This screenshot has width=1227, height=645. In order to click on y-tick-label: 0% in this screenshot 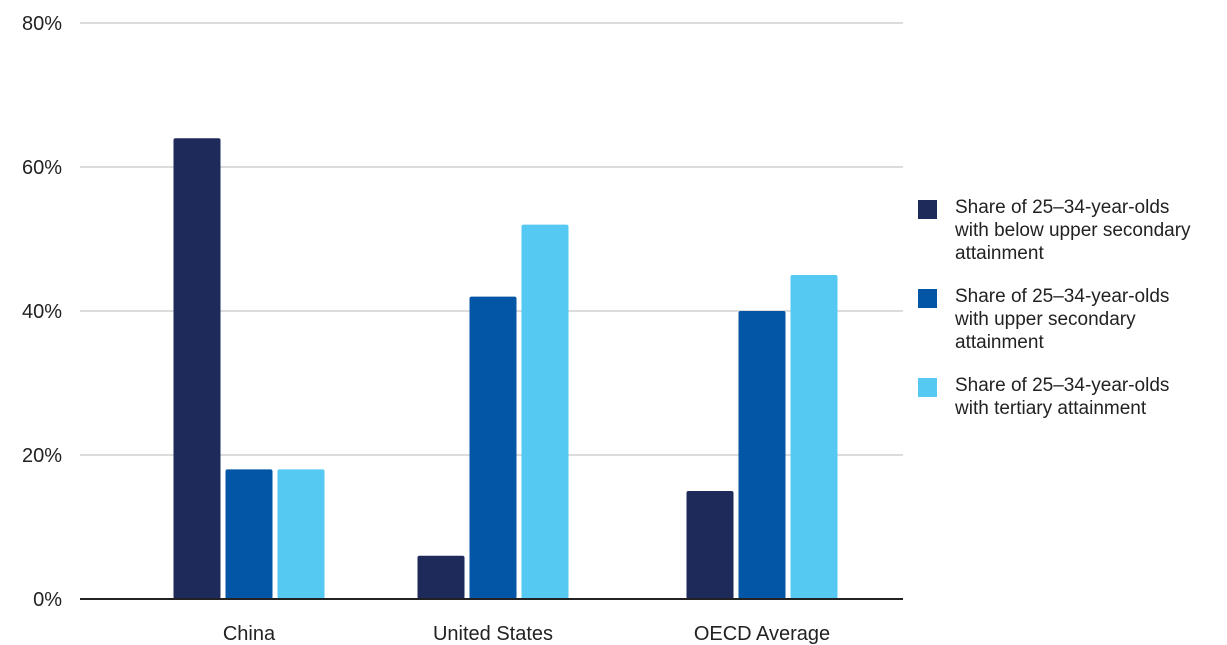, I will do `click(47, 600)`.